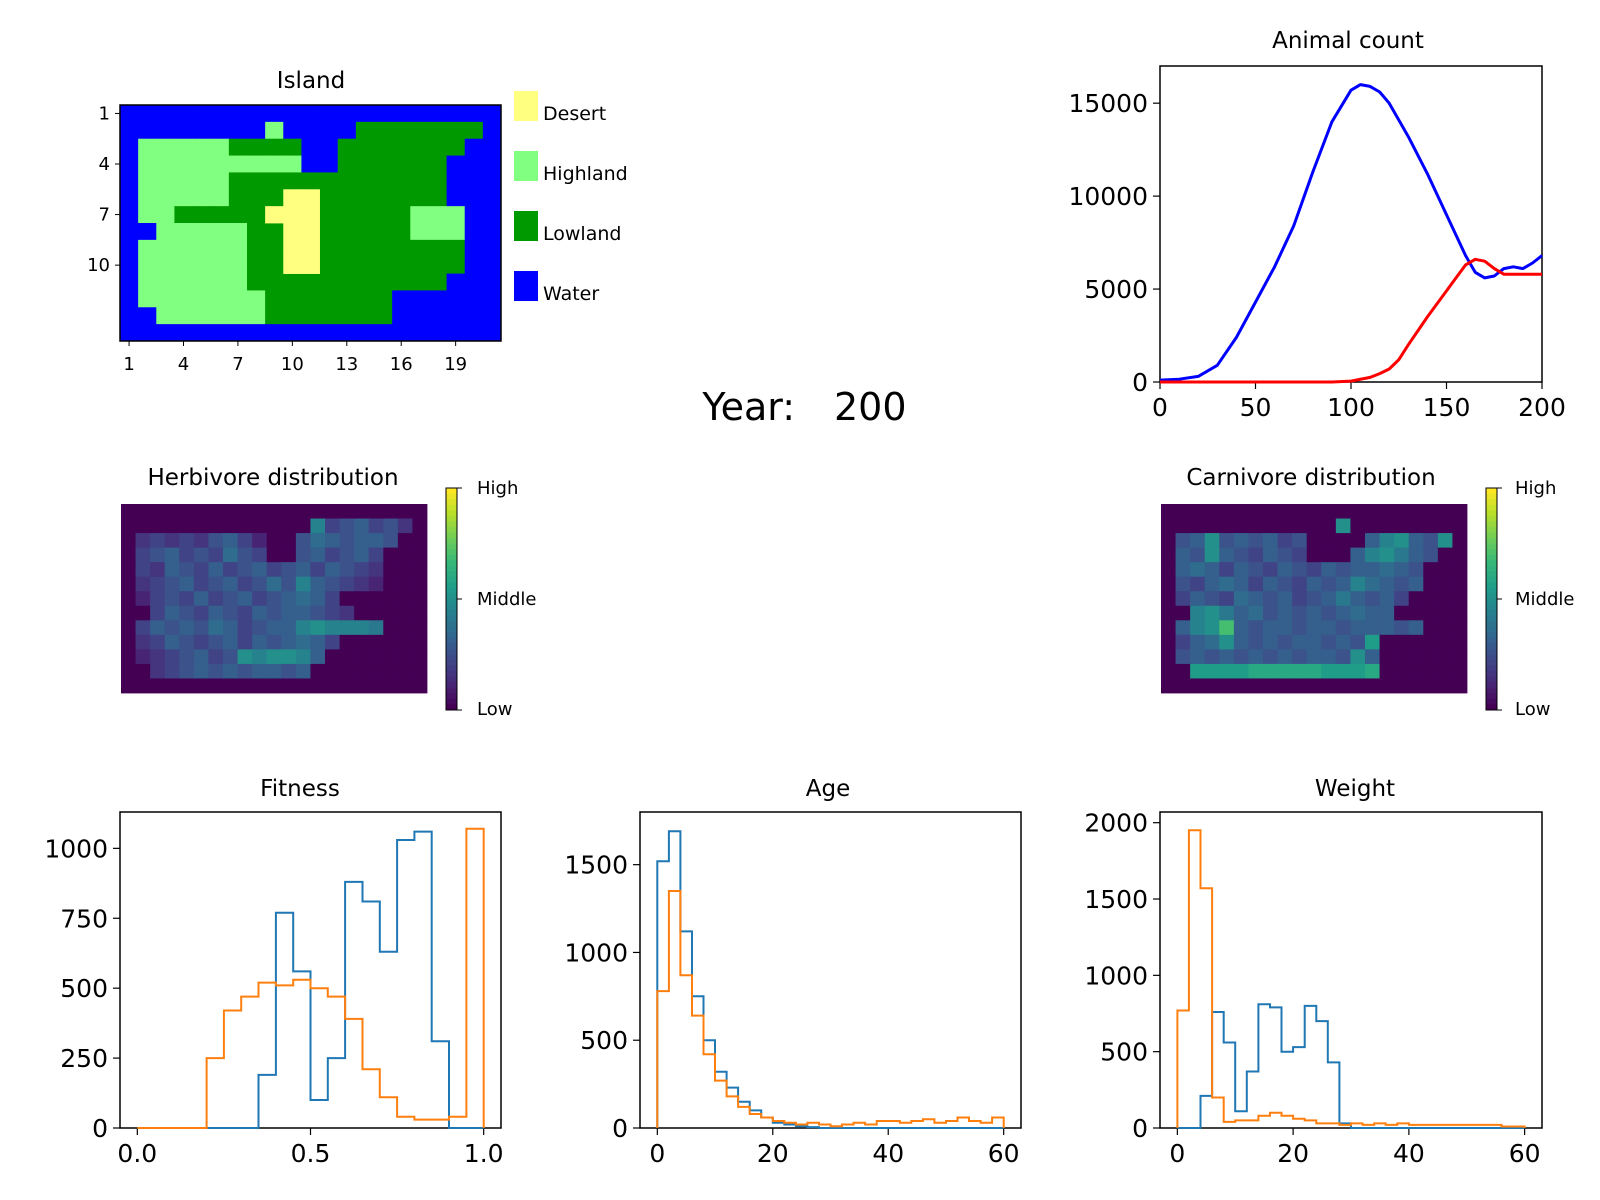 The height and width of the screenshot is (1200, 1600). What do you see at coordinates (273, 972) in the screenshot?
I see `fitness-panel: Fitness 0.0 0.5 1.0 0 250 500 750 1000` at bounding box center [273, 972].